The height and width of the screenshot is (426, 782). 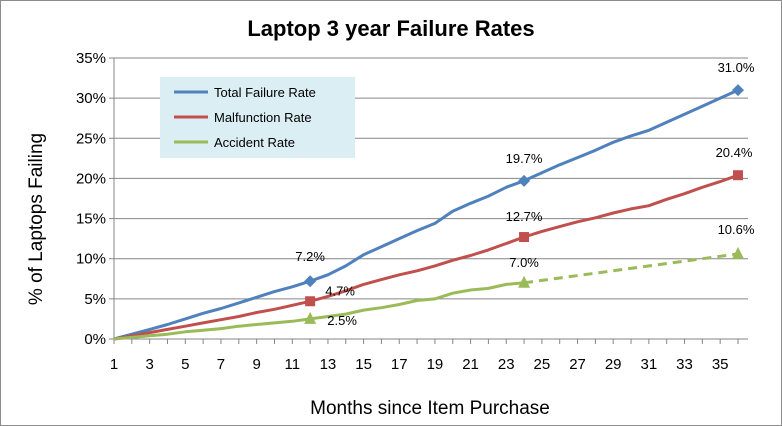 What do you see at coordinates (734, 152) in the screenshot?
I see `data-label: 20.4%` at bounding box center [734, 152].